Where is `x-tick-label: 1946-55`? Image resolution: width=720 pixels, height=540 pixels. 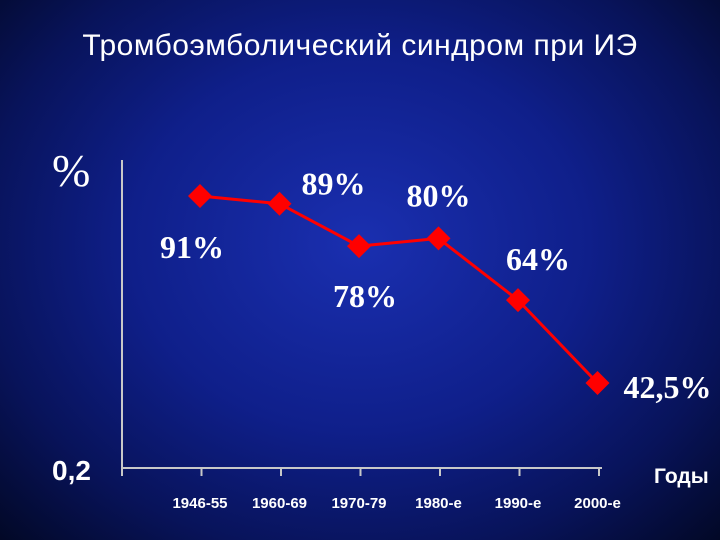
x-tick-label: 1946-55 is located at coordinates (199, 503).